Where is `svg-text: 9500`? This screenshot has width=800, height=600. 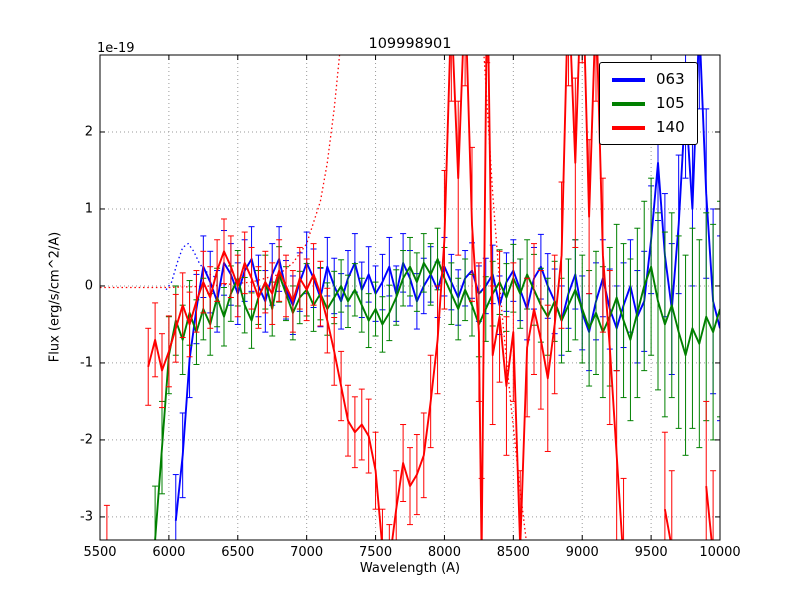
svg-text: 9500 is located at coordinates (651, 552).